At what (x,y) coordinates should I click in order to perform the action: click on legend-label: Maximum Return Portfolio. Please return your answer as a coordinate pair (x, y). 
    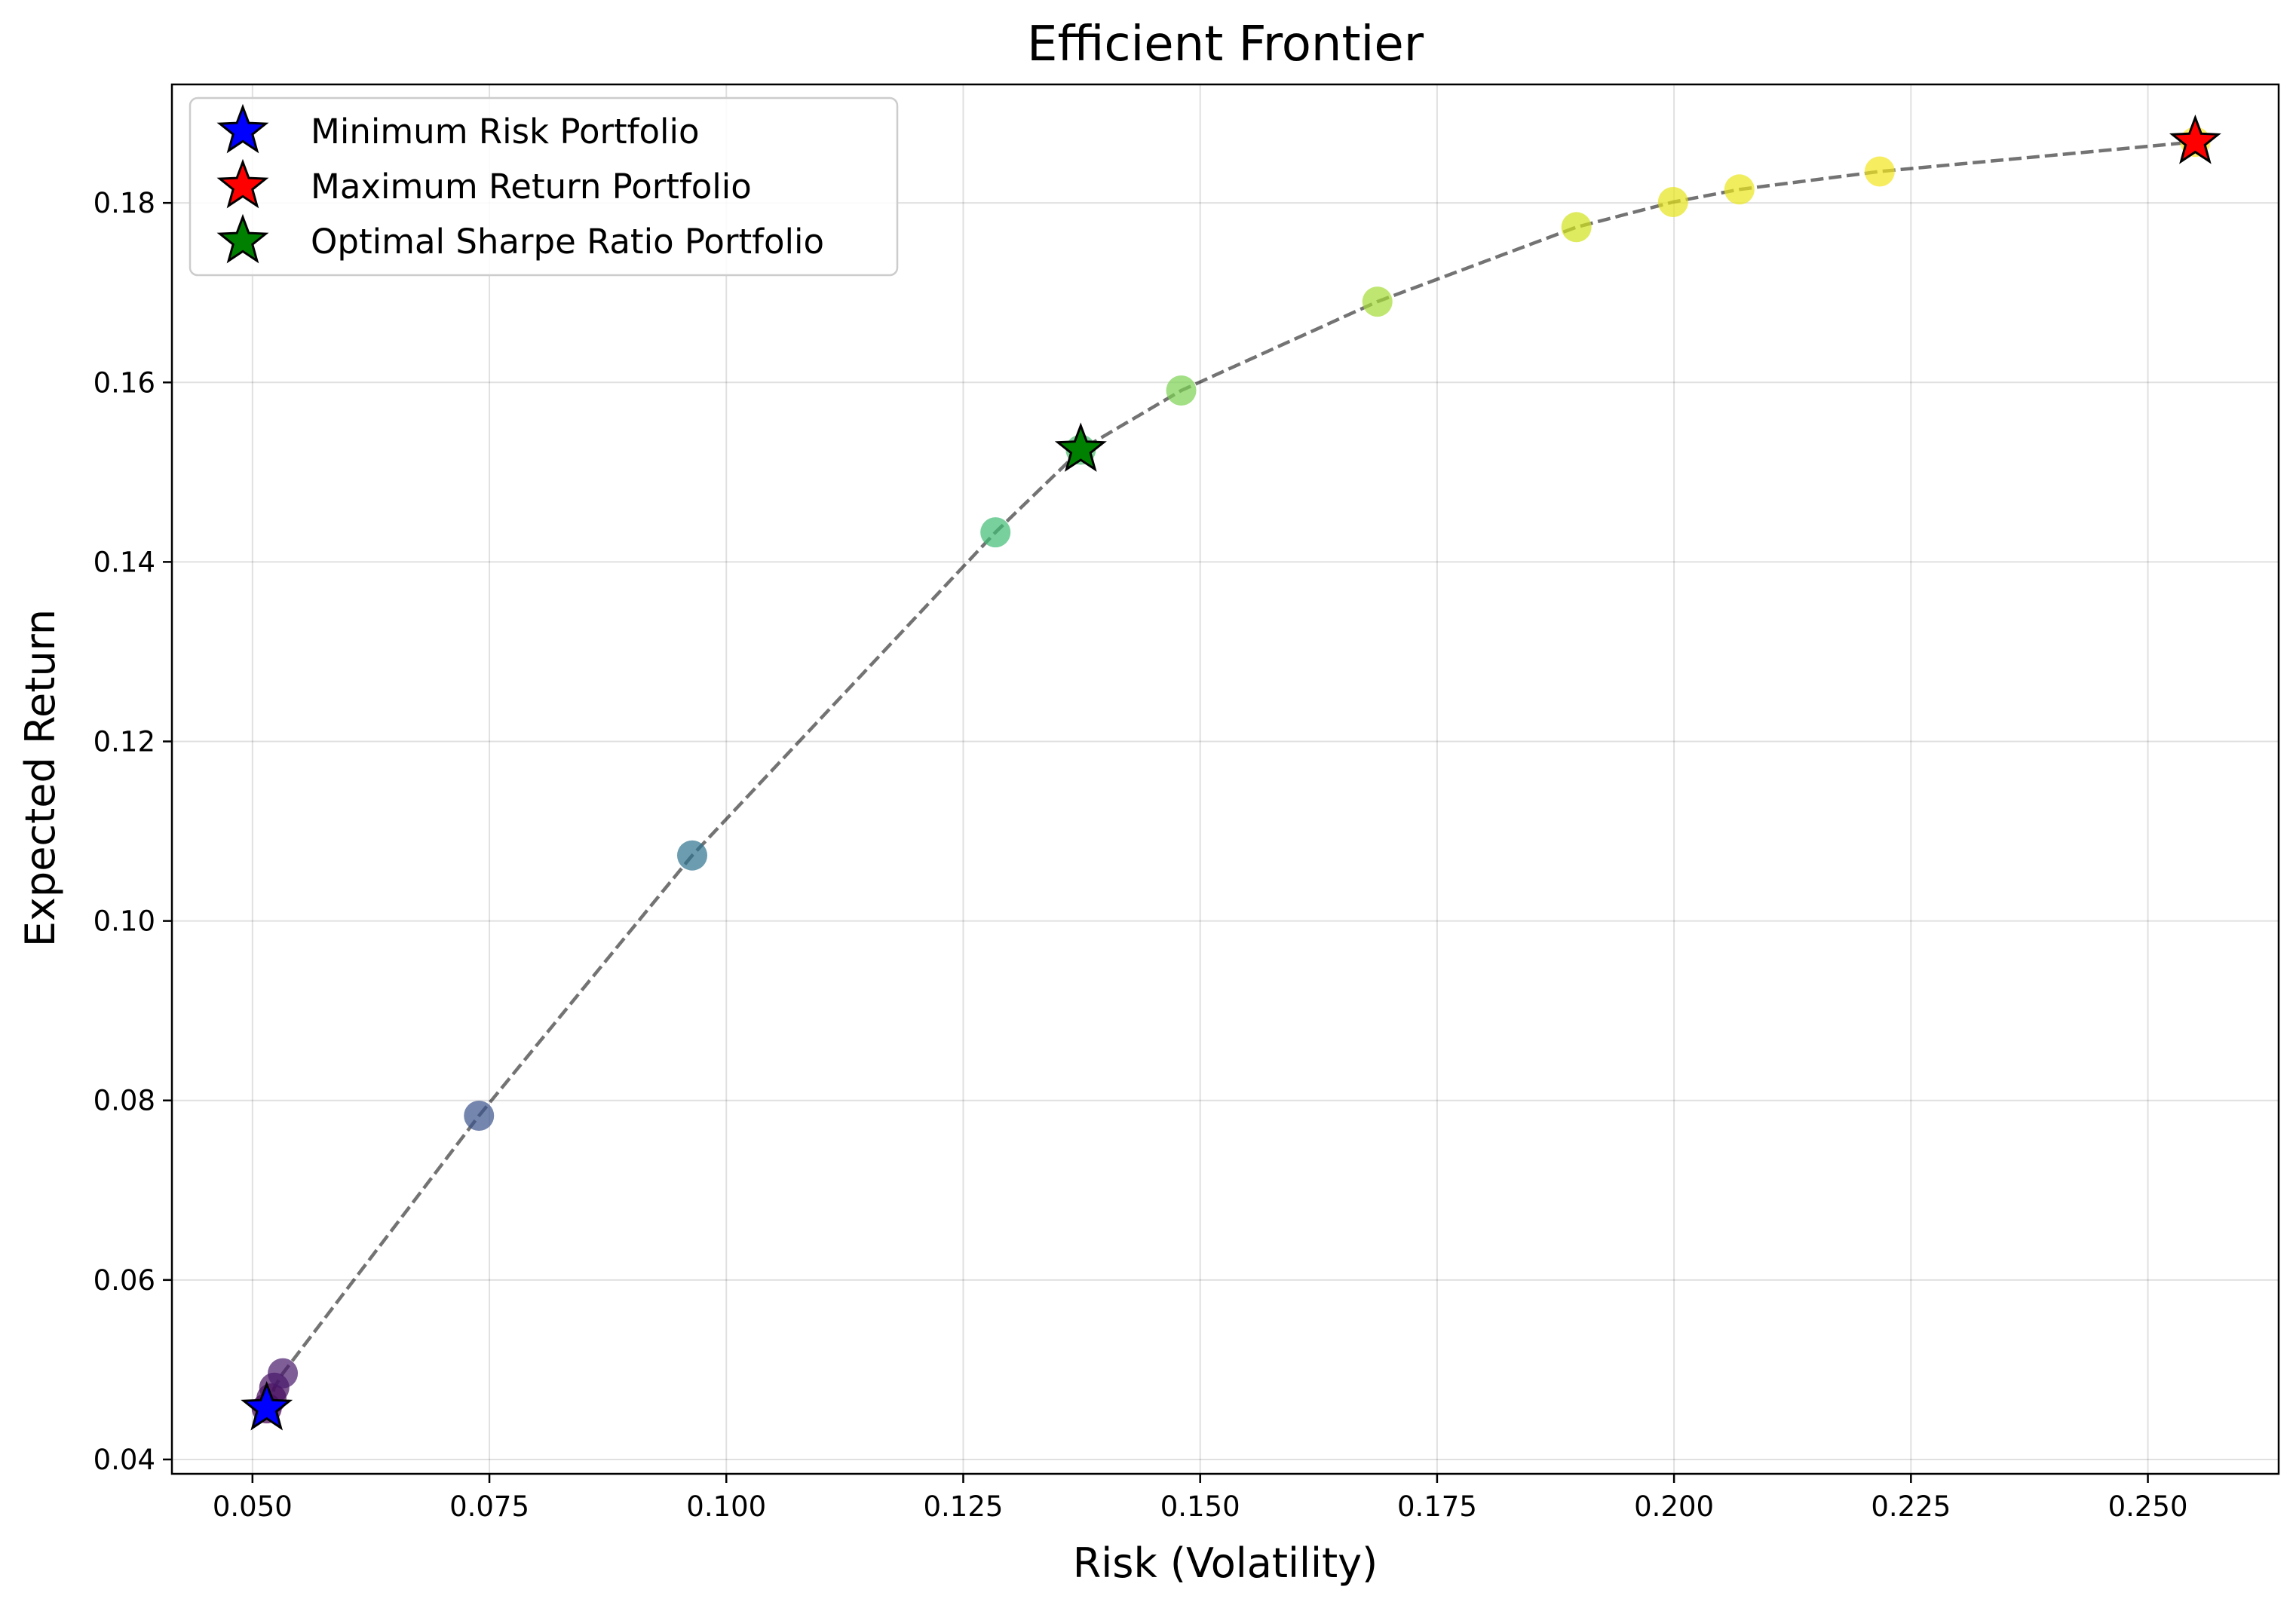
    Looking at the image, I should click on (531, 187).